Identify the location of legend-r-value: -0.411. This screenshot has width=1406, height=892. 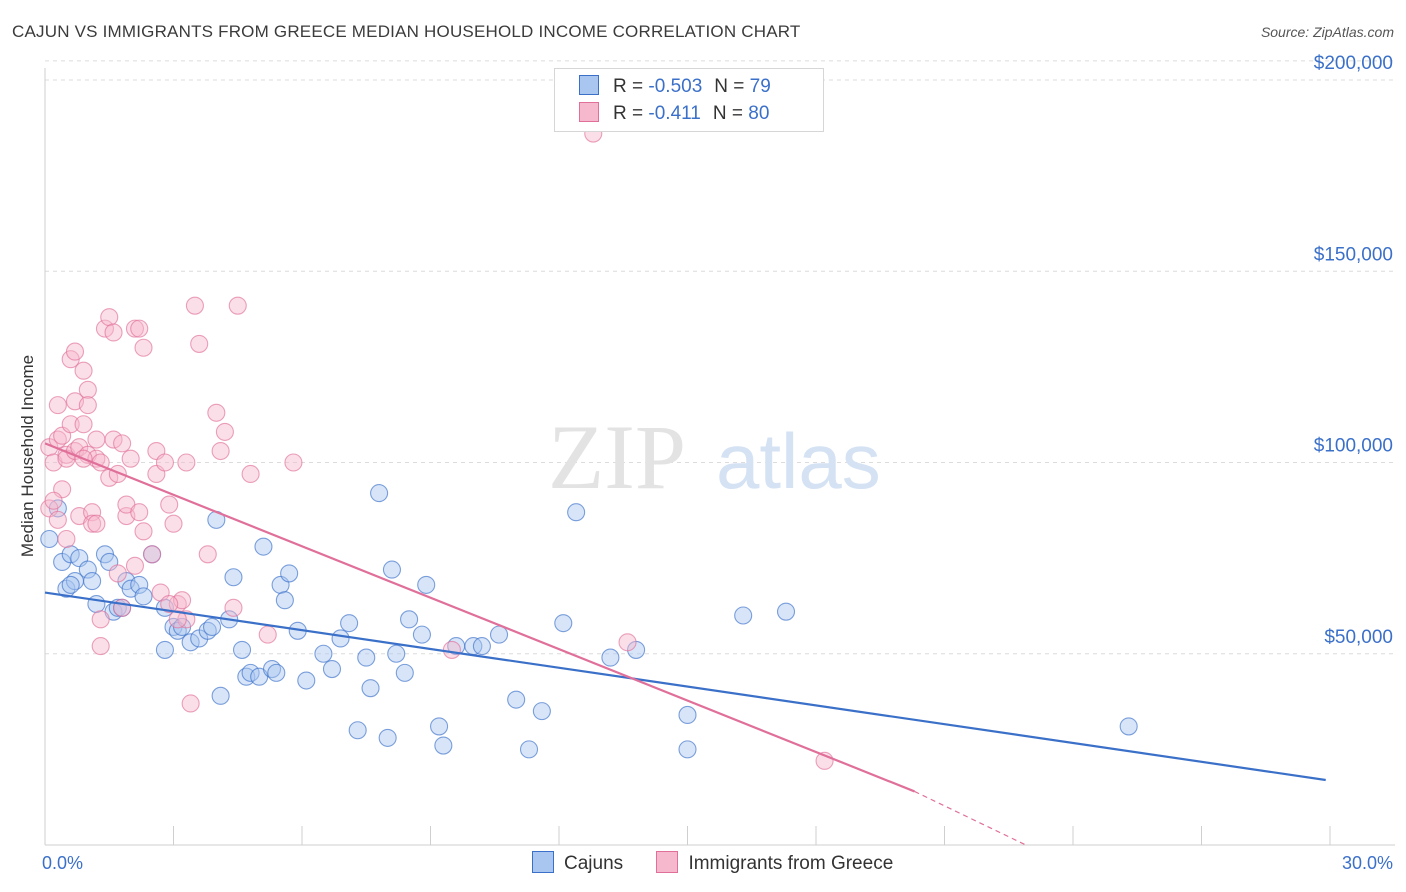
(674, 113).